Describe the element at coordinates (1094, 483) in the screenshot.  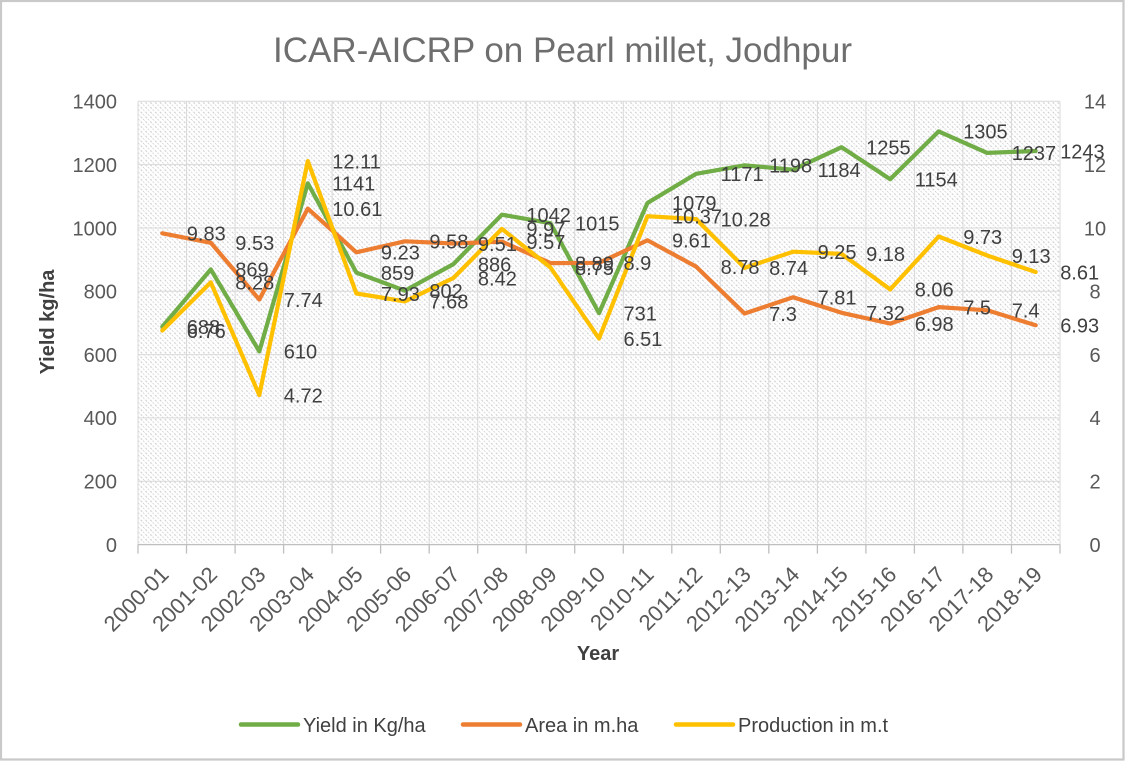
I see `svg-text: 2` at that location.